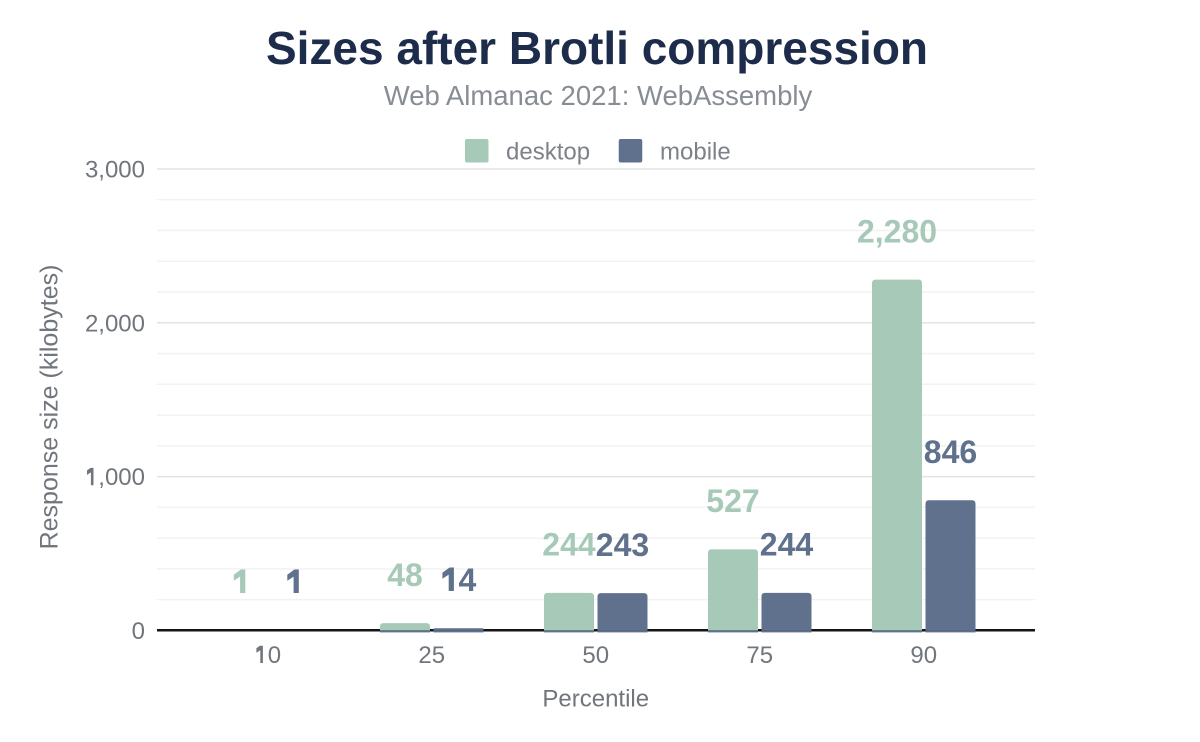 The image size is (1200, 742). I want to click on svg-text: Sizes after Brotli compression, so click(597, 48).